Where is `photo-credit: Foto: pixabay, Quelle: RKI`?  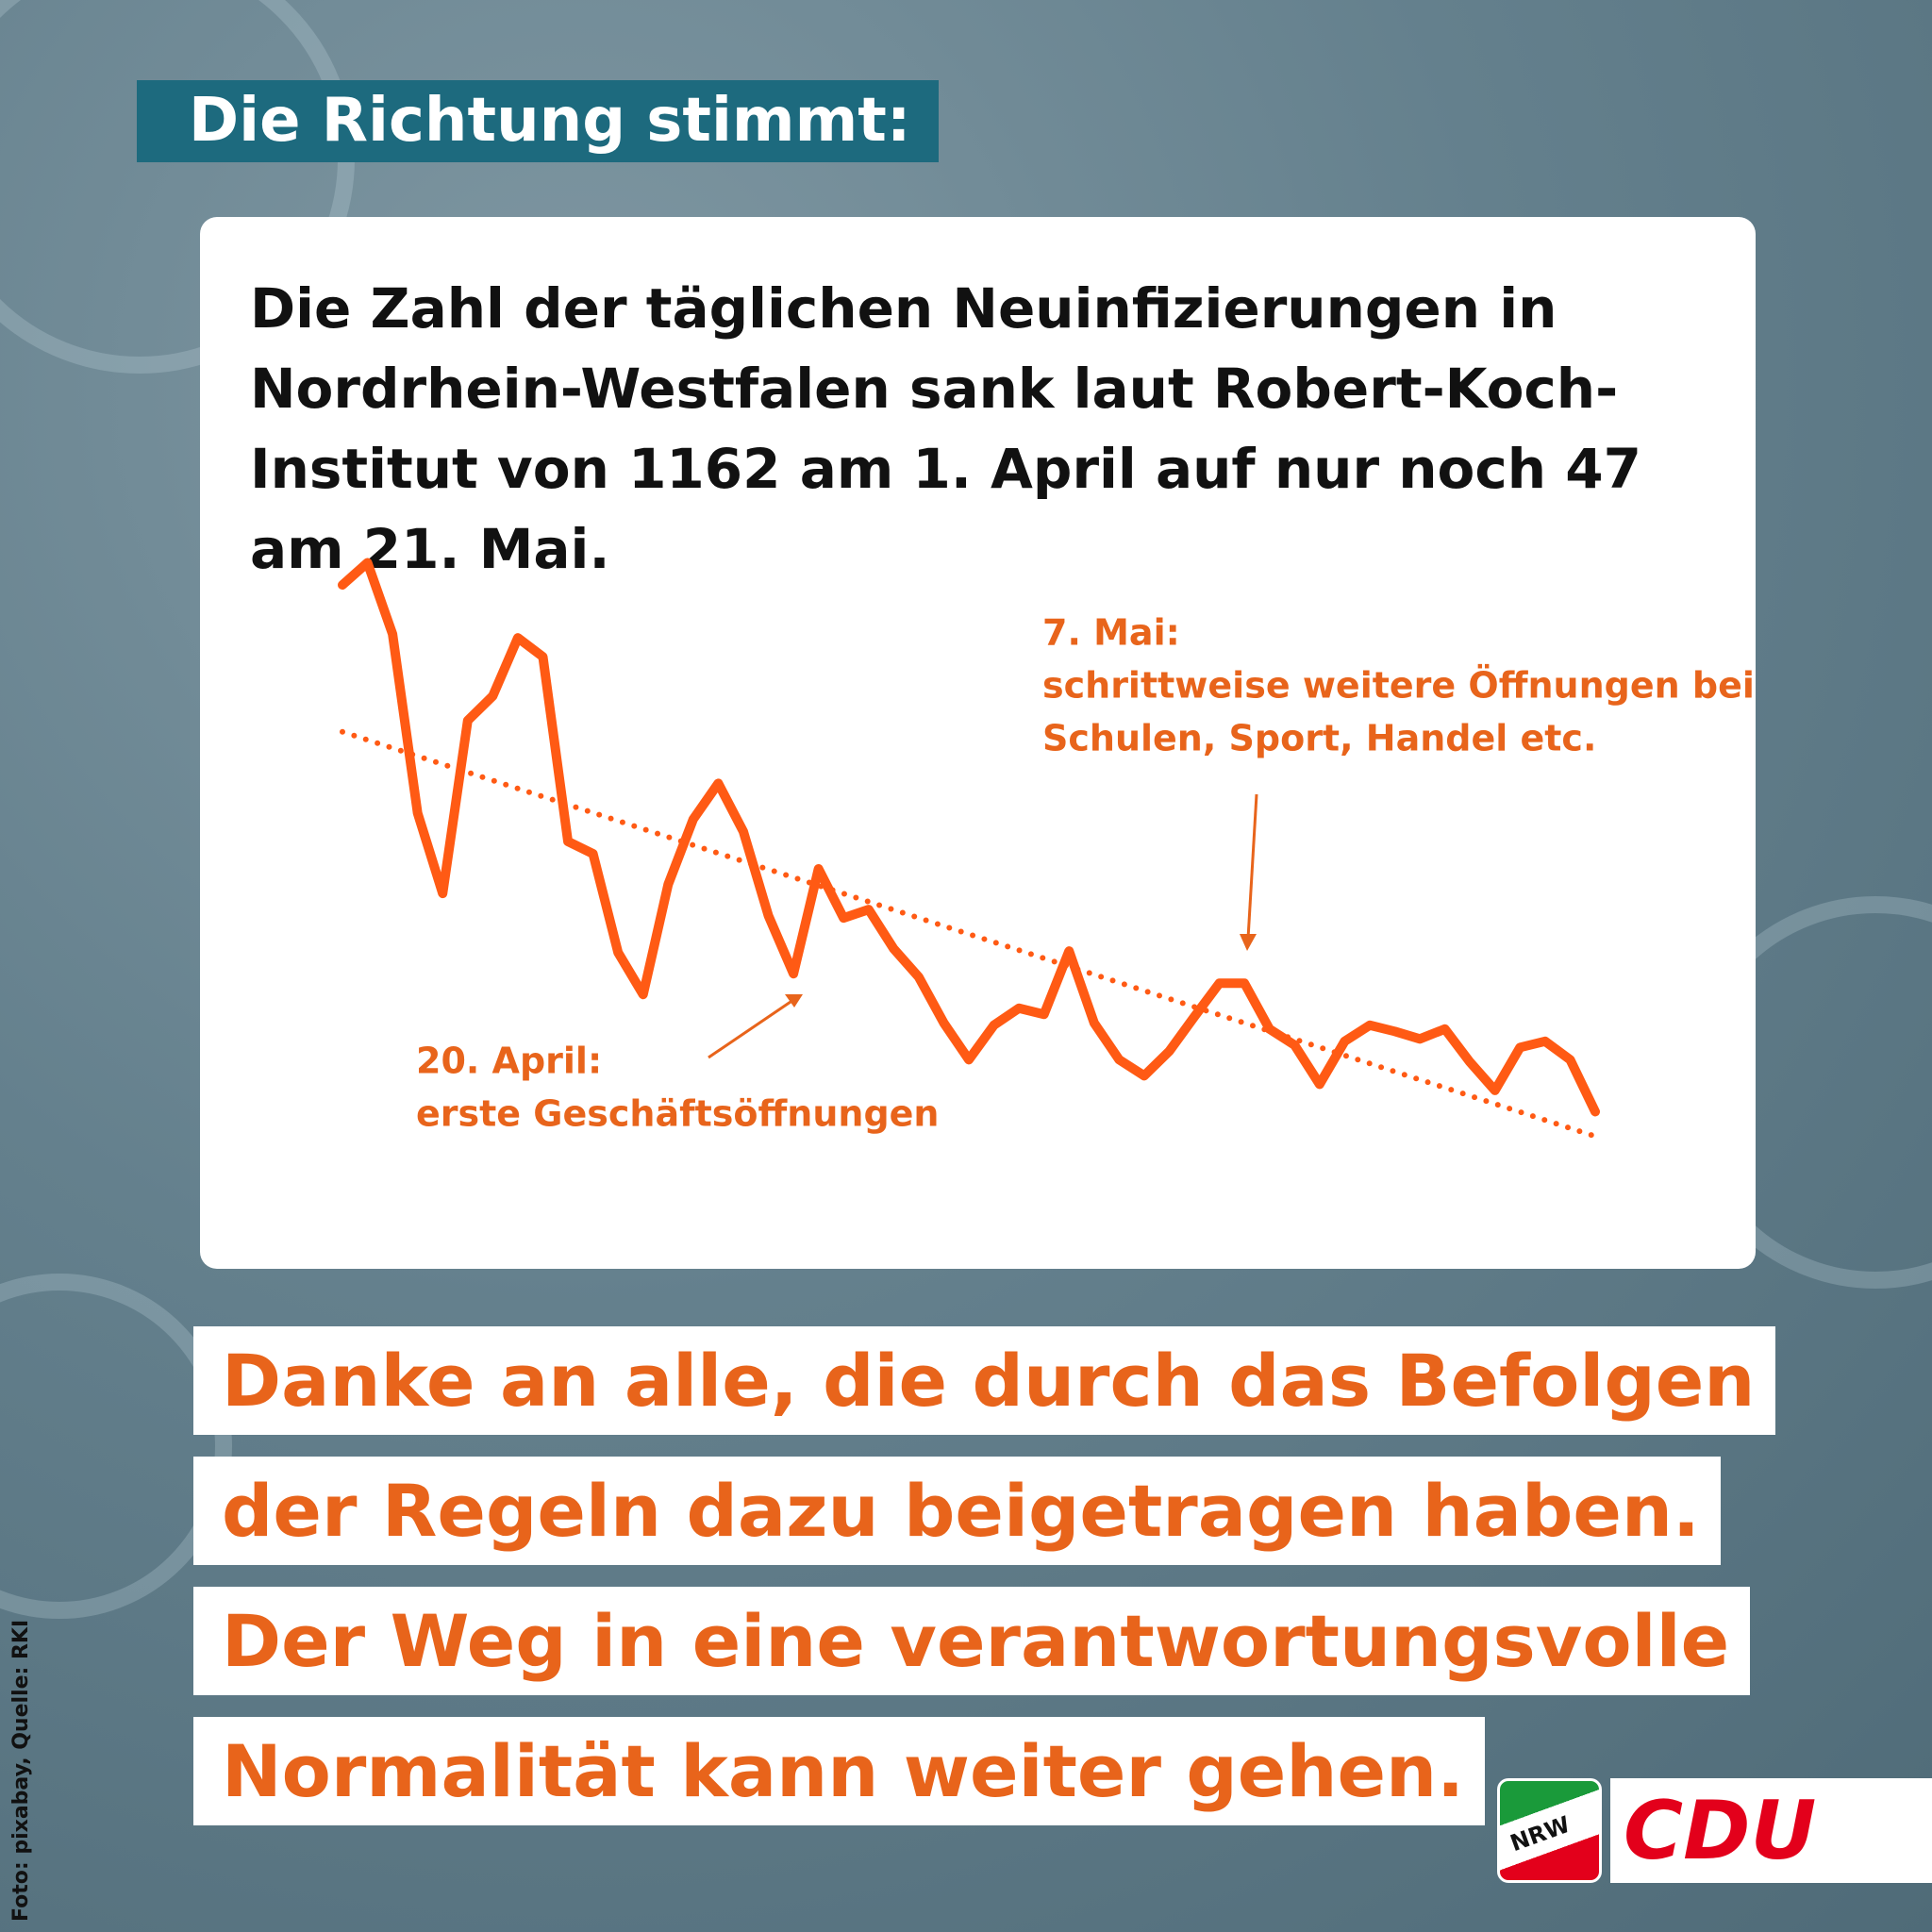
photo-credit: Foto: pixabay, Quelle: RKI is located at coordinates (21, 1770).